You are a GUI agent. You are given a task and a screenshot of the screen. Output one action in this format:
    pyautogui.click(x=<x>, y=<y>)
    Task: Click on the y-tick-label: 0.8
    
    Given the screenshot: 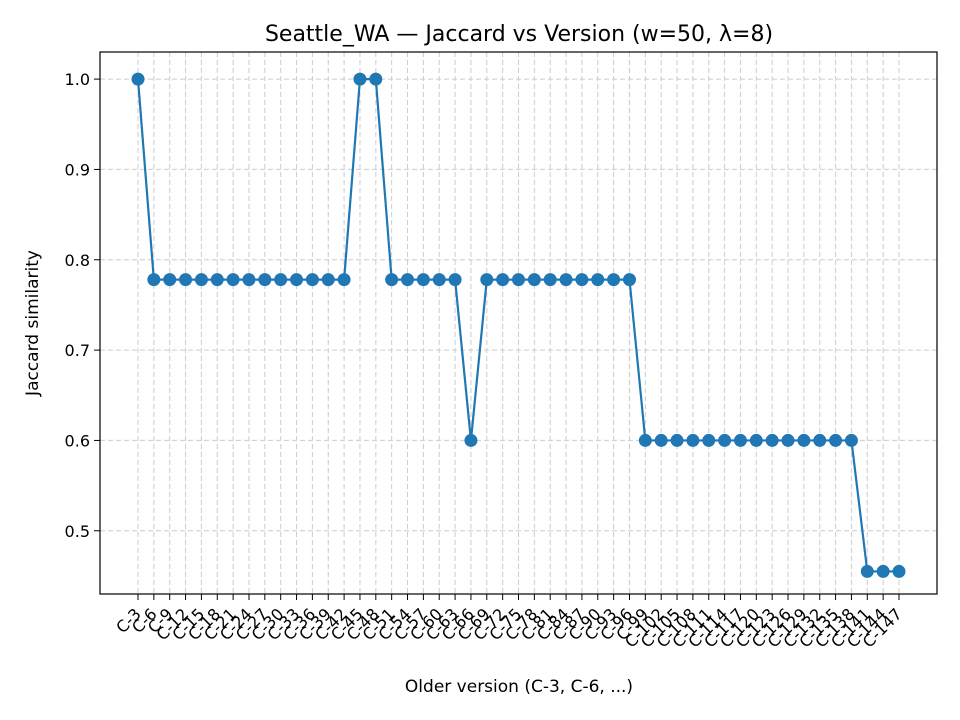 What is the action you would take?
    pyautogui.click(x=77, y=260)
    